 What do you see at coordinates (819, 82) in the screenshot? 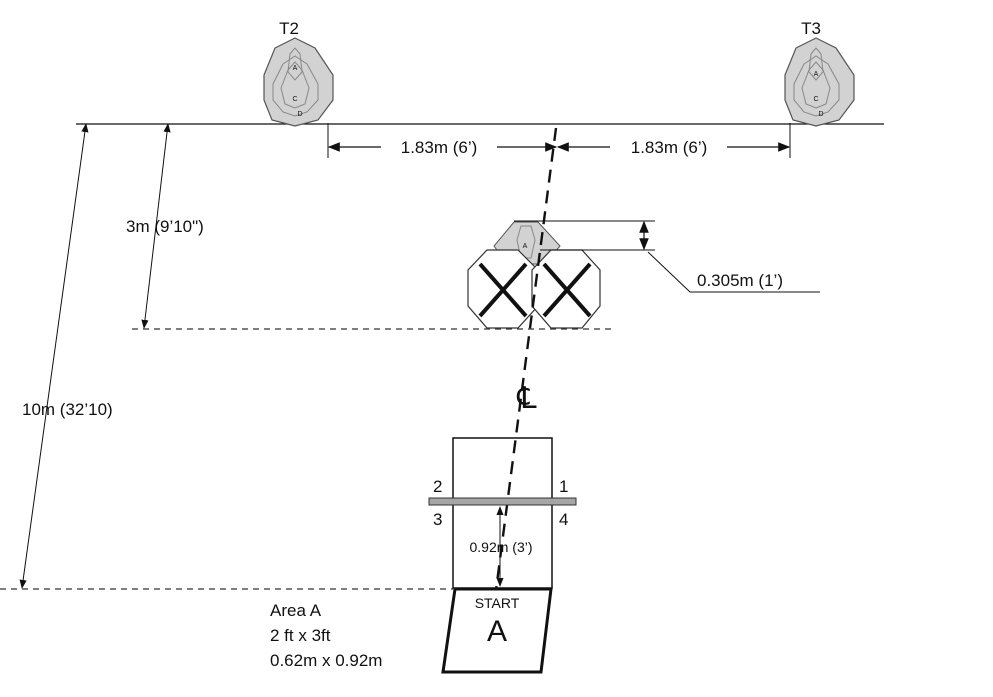
I see `target-t3: A C D` at bounding box center [819, 82].